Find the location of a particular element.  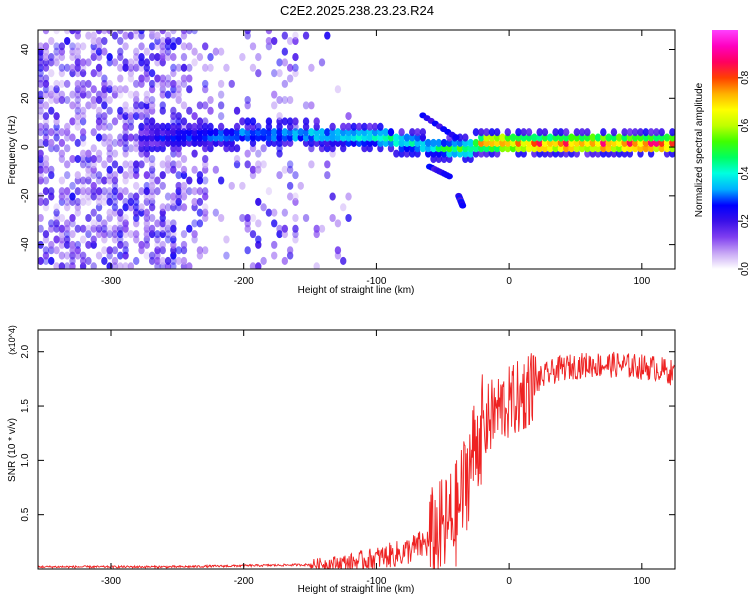

x-tick-label: -300 is located at coordinates (111, 581).